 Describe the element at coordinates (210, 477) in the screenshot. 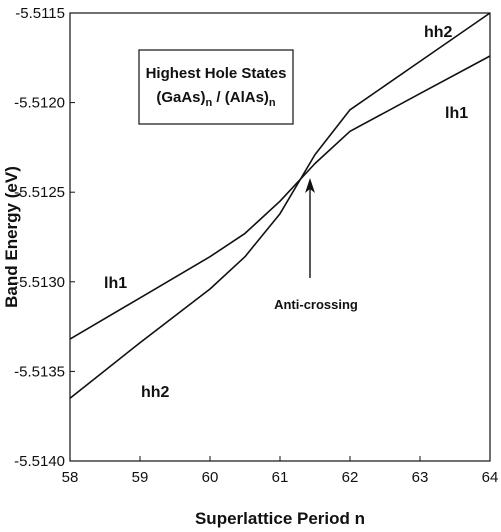

I see `x-tick-label: 60` at that location.